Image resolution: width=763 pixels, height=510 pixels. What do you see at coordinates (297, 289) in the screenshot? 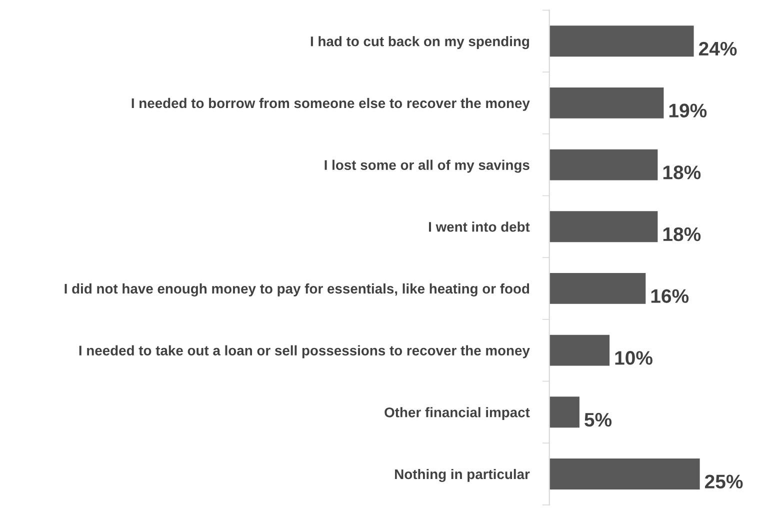
I see `y-tick-label: I did not have enough money to pay for essentials, like heating or food` at bounding box center [297, 289].